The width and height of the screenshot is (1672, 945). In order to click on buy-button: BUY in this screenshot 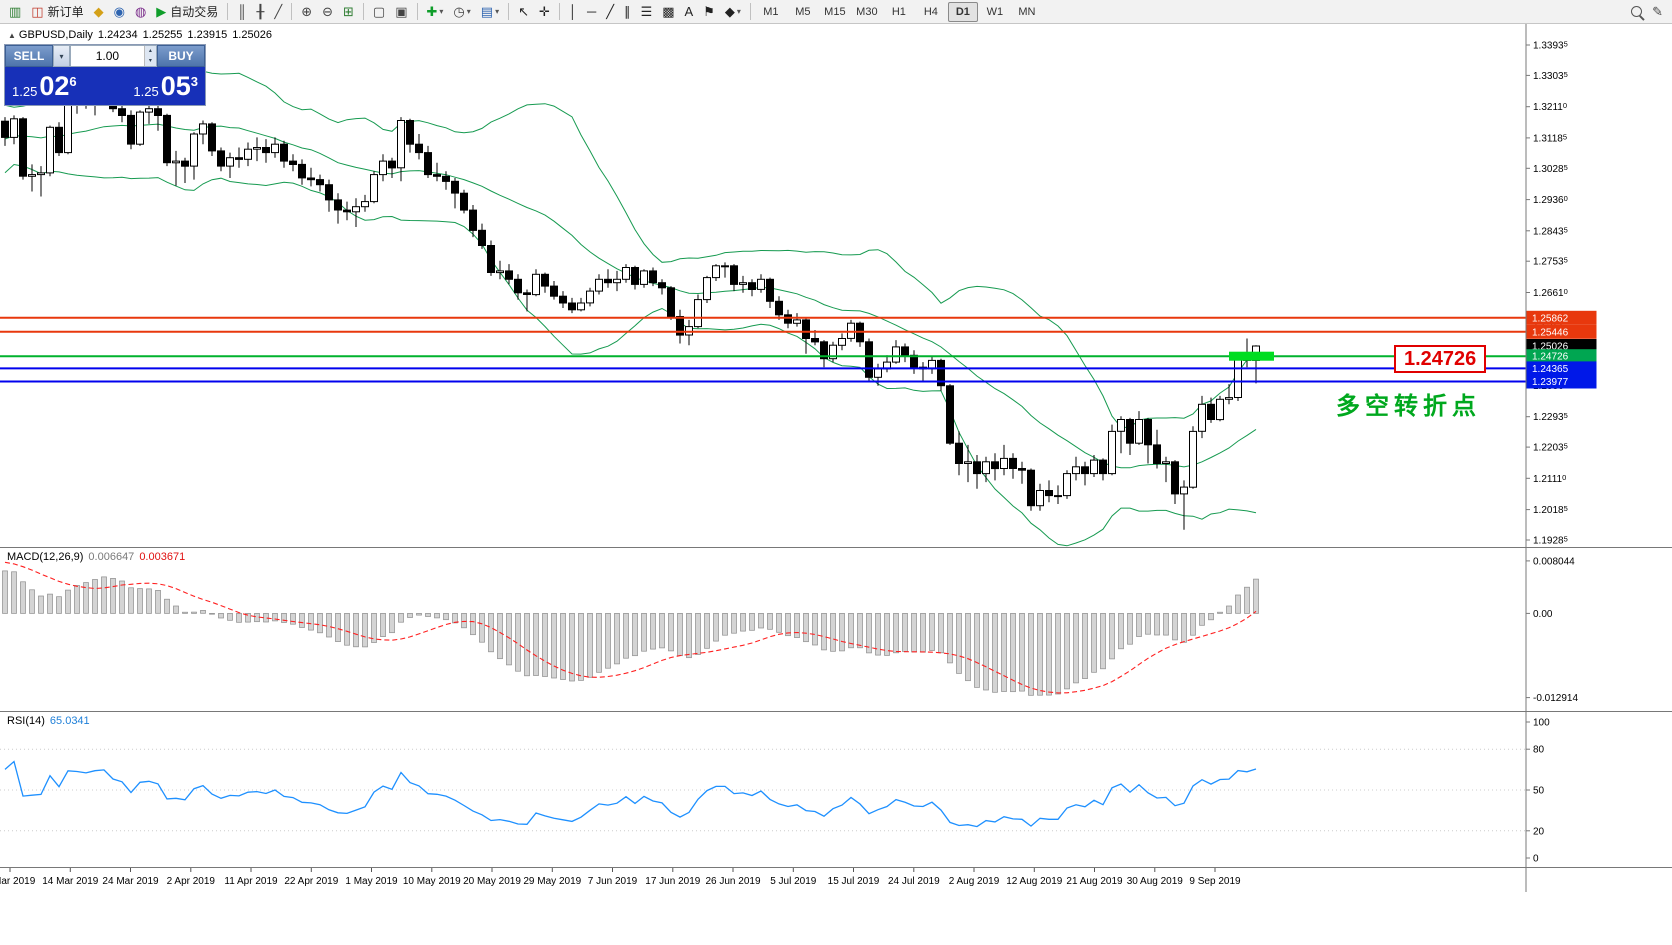, I will do `click(181, 56)`.